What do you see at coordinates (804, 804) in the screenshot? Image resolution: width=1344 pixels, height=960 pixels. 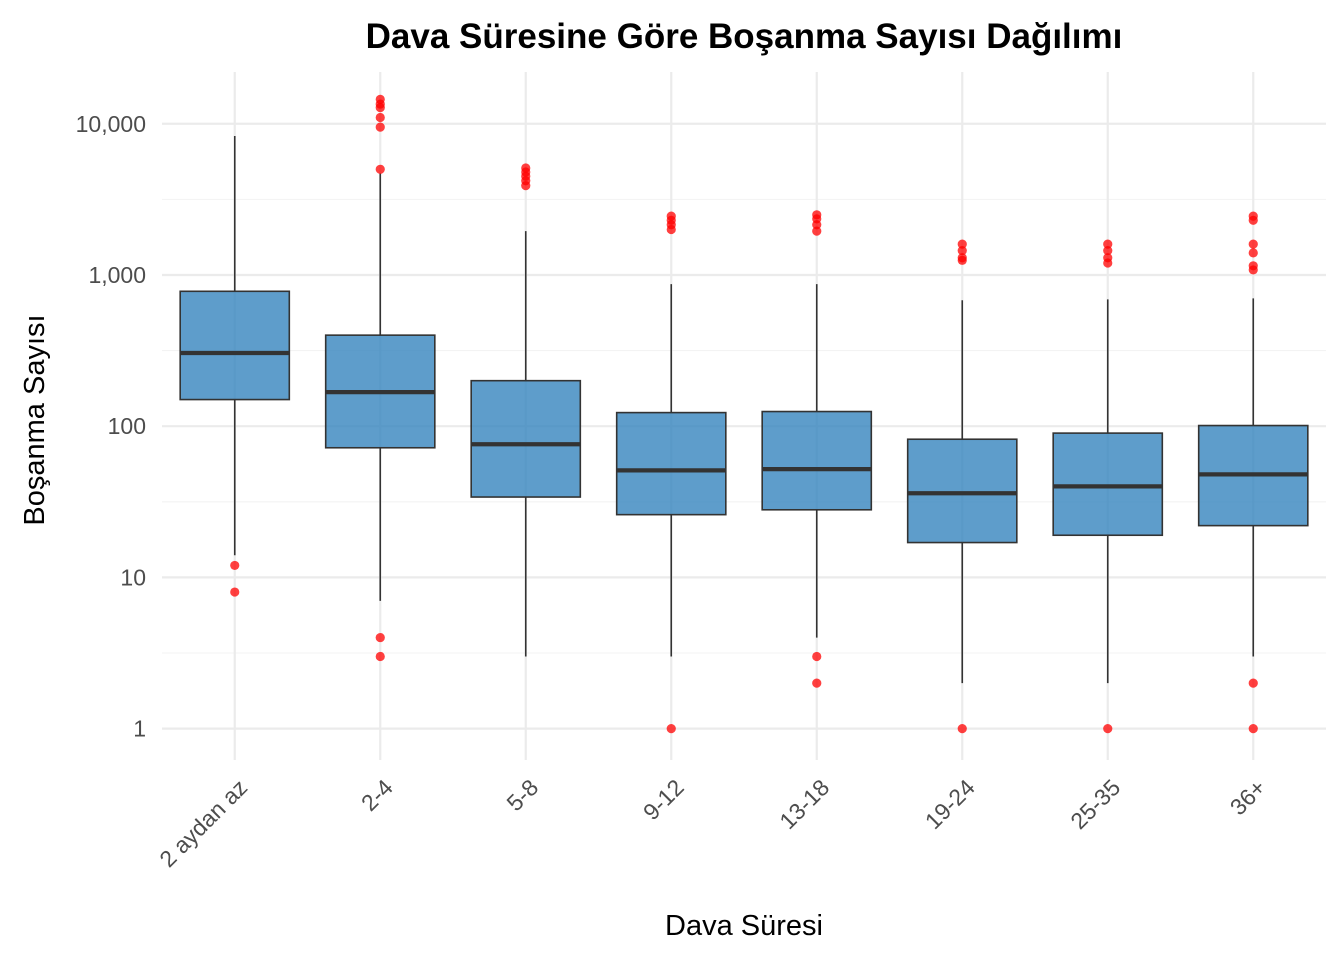 I see `x-tick-label: 13-18` at bounding box center [804, 804].